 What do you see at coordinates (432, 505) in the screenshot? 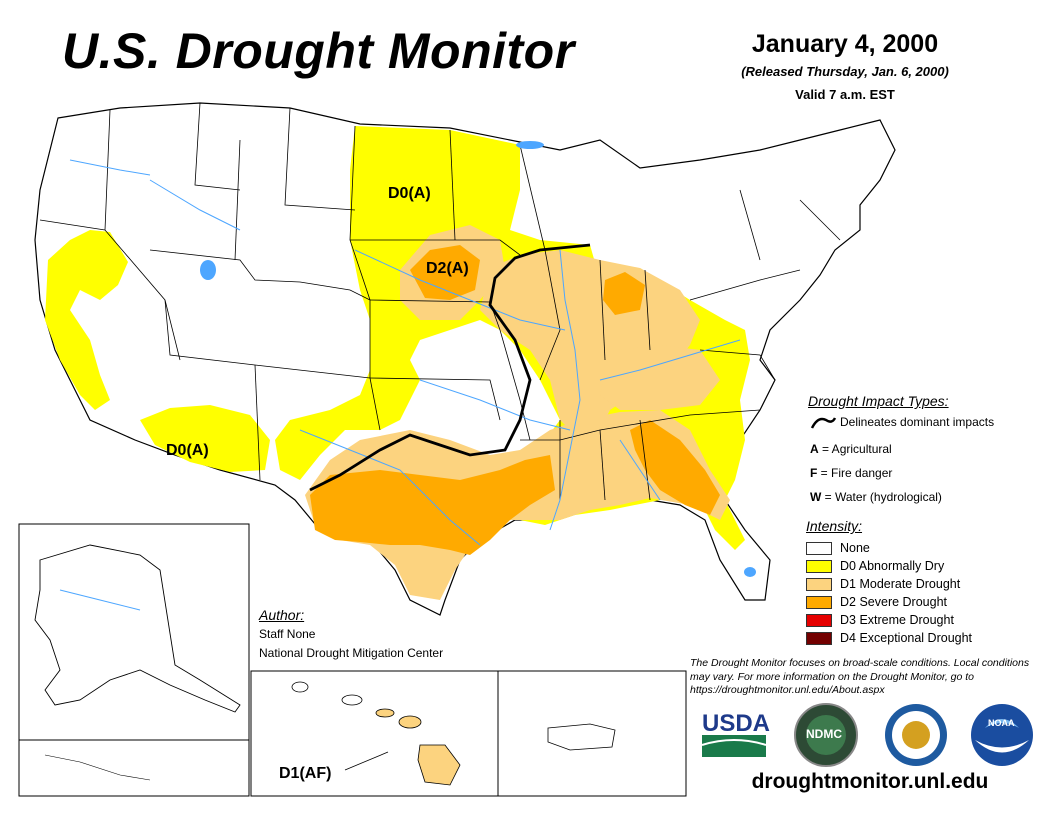
I see `d2-texas` at bounding box center [432, 505].